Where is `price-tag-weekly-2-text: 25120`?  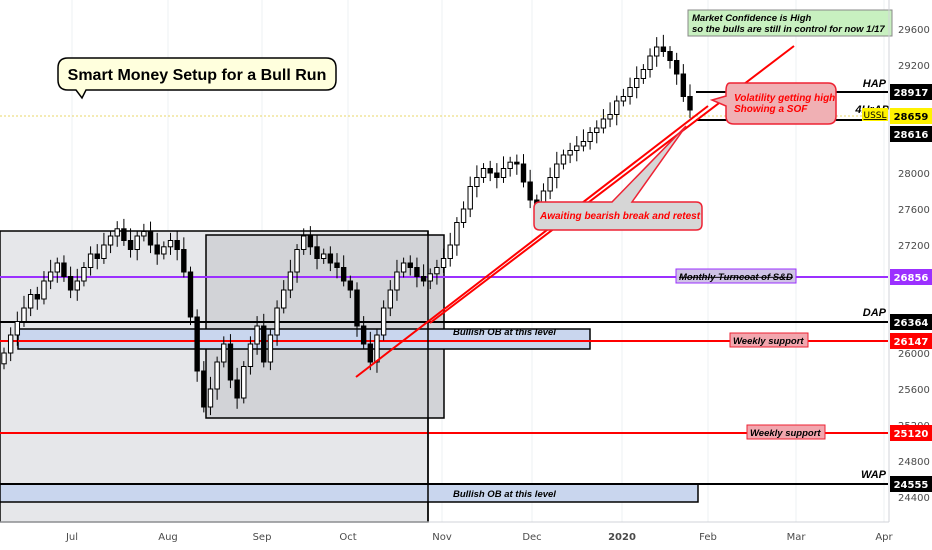
price-tag-weekly-2-text: 25120 is located at coordinates (911, 434).